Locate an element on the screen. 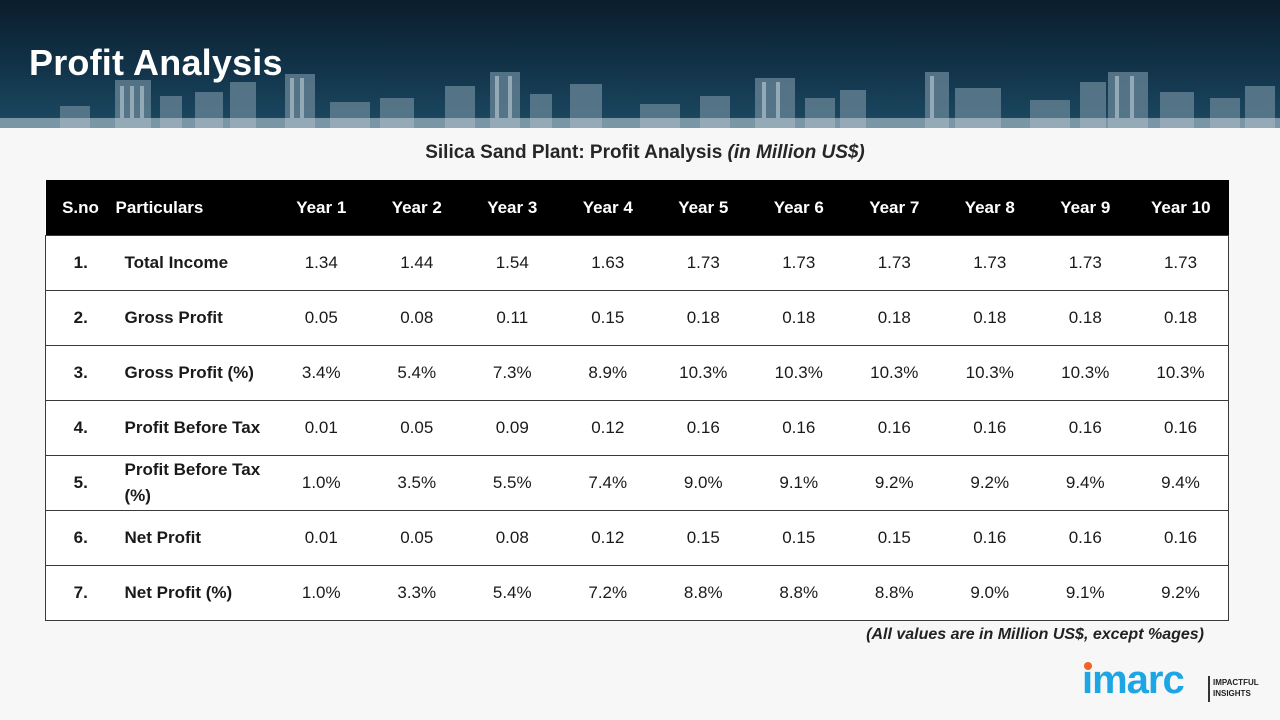 The height and width of the screenshot is (720, 1280). imarc-logo: imarc IMPACTFUL INSIGHTS is located at coordinates (1173, 685).